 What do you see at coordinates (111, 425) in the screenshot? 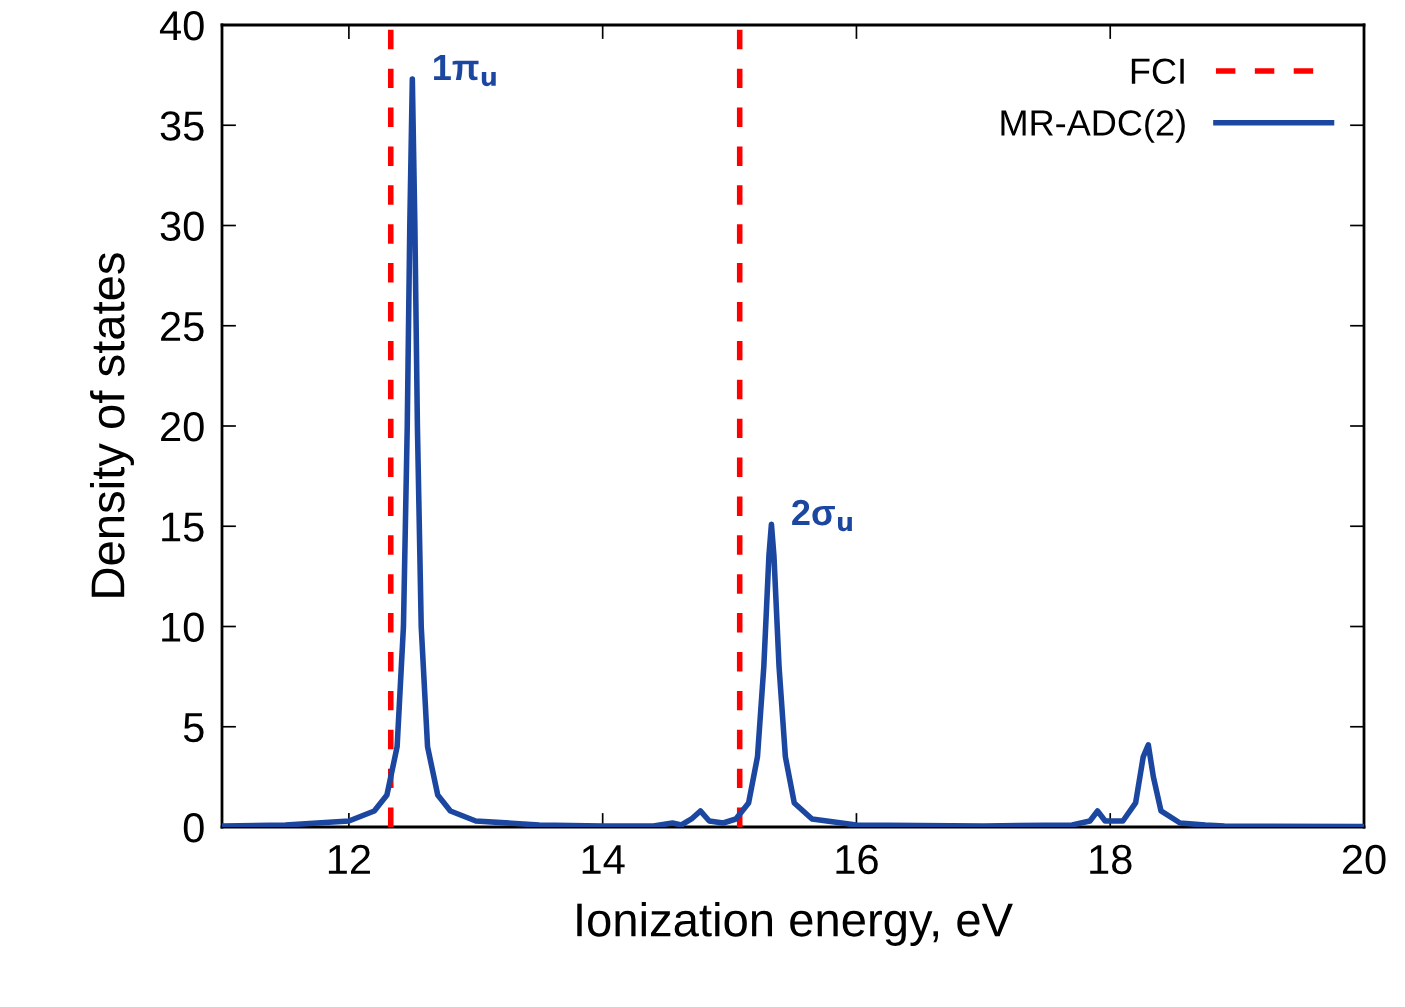
I see `y-axis-title: Density of states` at bounding box center [111, 425].